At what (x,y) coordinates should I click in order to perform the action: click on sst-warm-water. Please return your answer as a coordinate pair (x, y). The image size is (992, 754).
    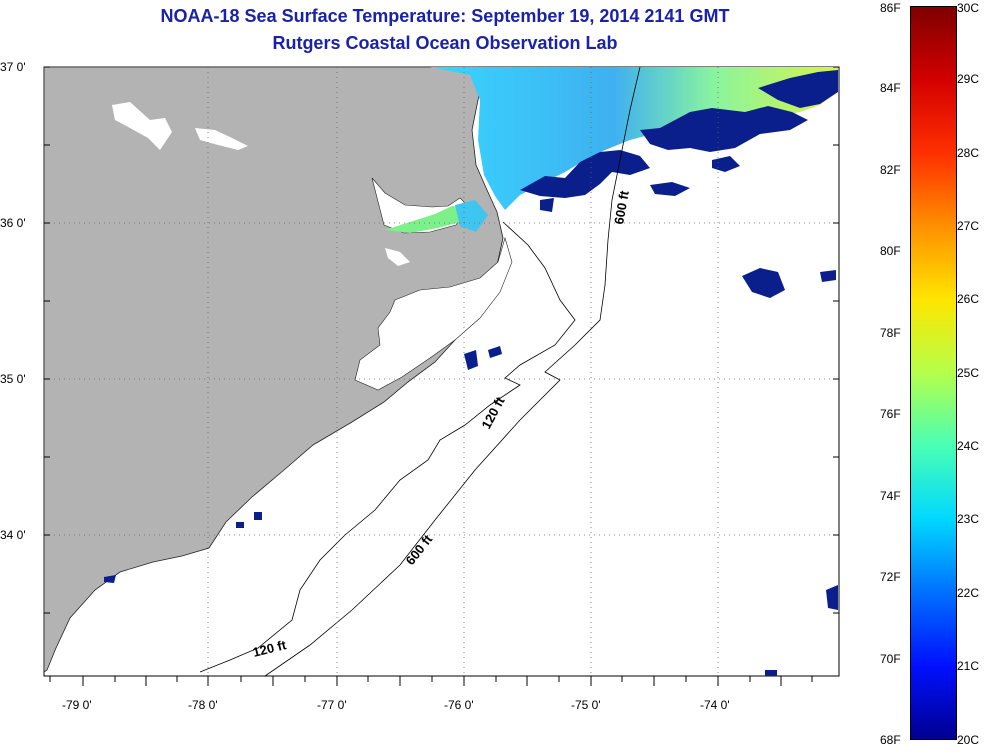
    Looking at the image, I should click on (634, 138).